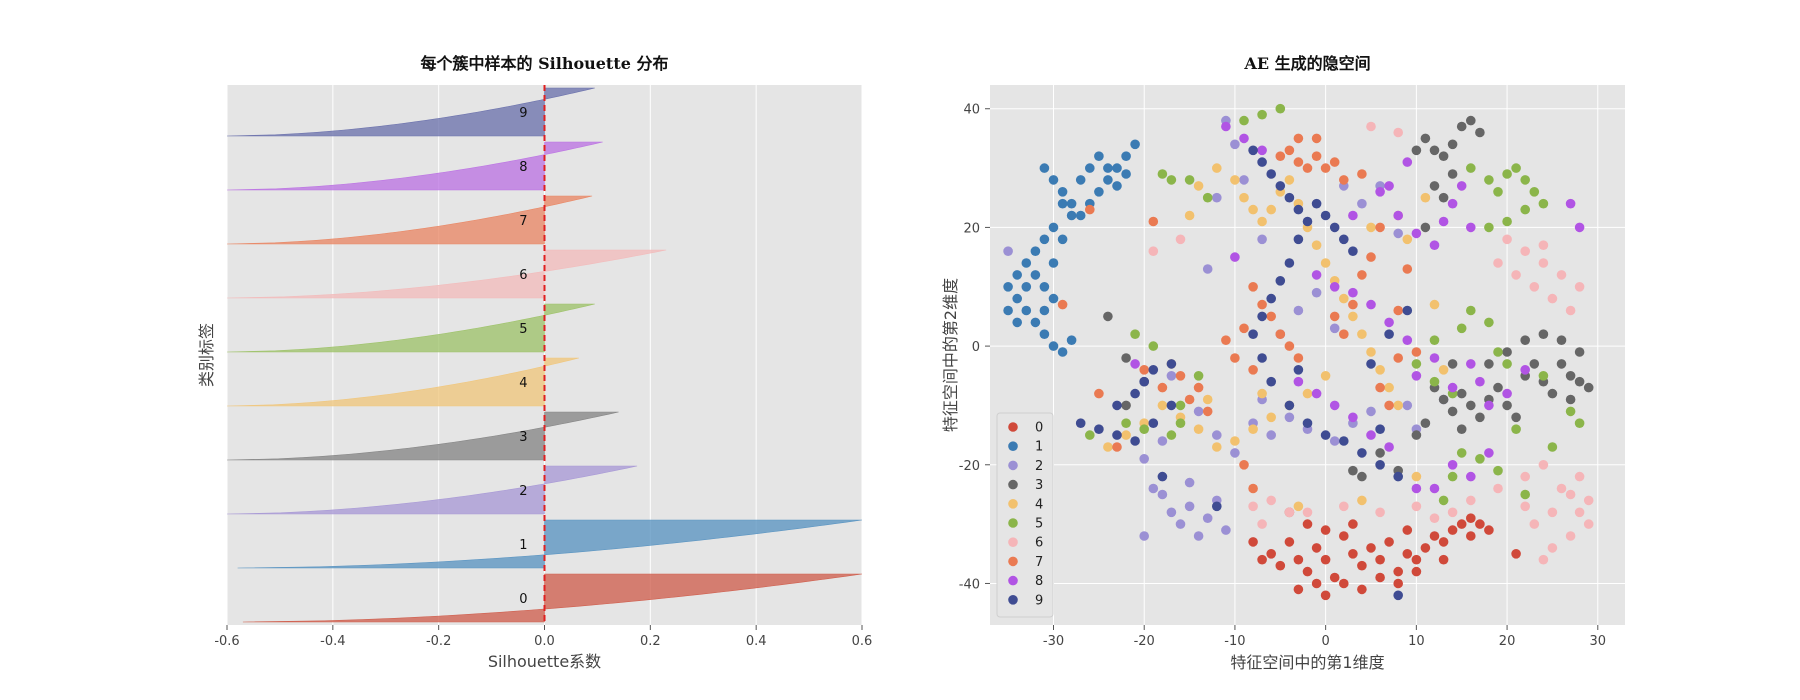  Describe the element at coordinates (523, 275) in the screenshot. I see `silhouette-cluster-label: 6` at that location.